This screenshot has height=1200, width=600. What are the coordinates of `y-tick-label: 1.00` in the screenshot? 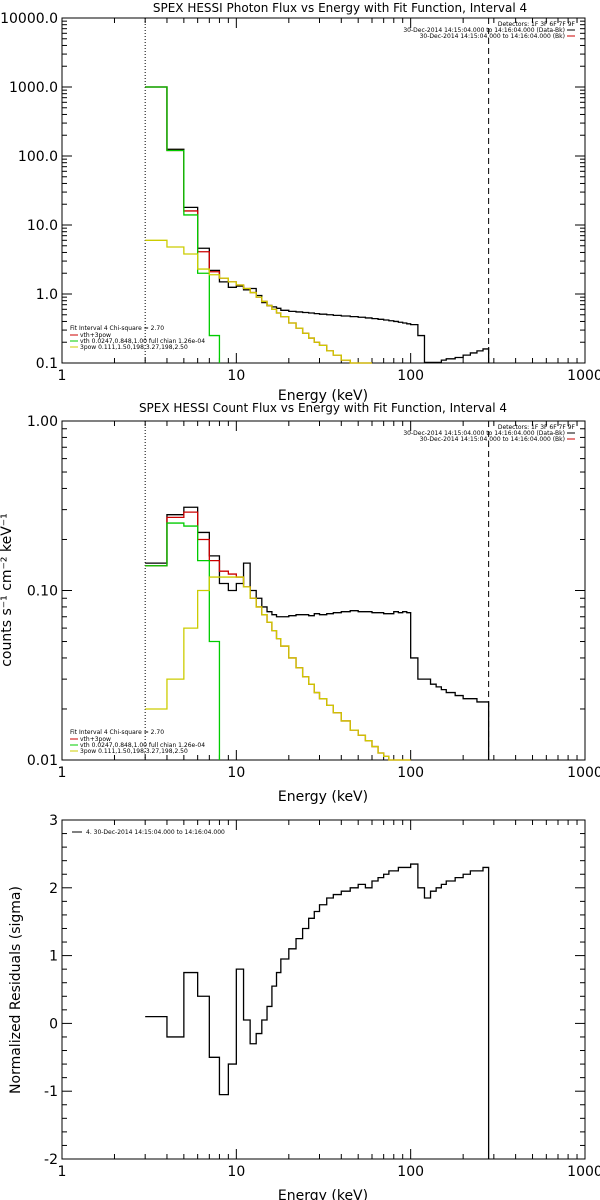 It's located at (42, 422).